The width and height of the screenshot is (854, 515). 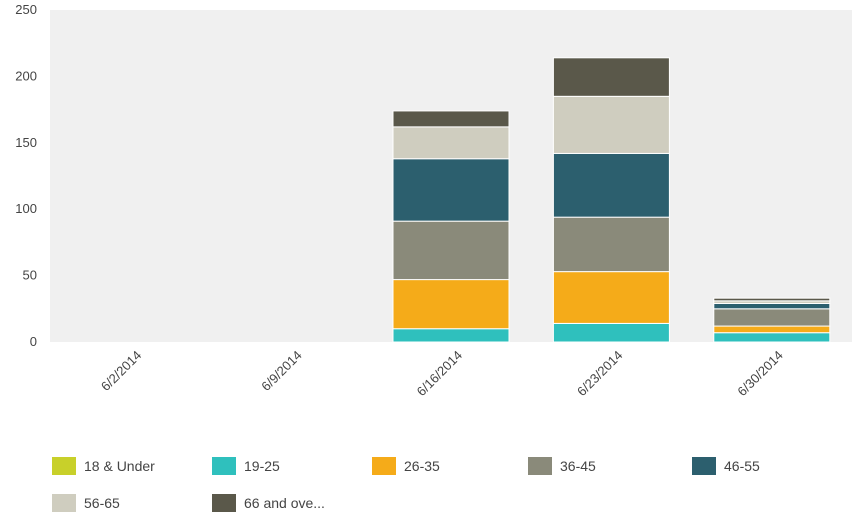 I want to click on legend-item: 26-35, so click(x=406, y=466).